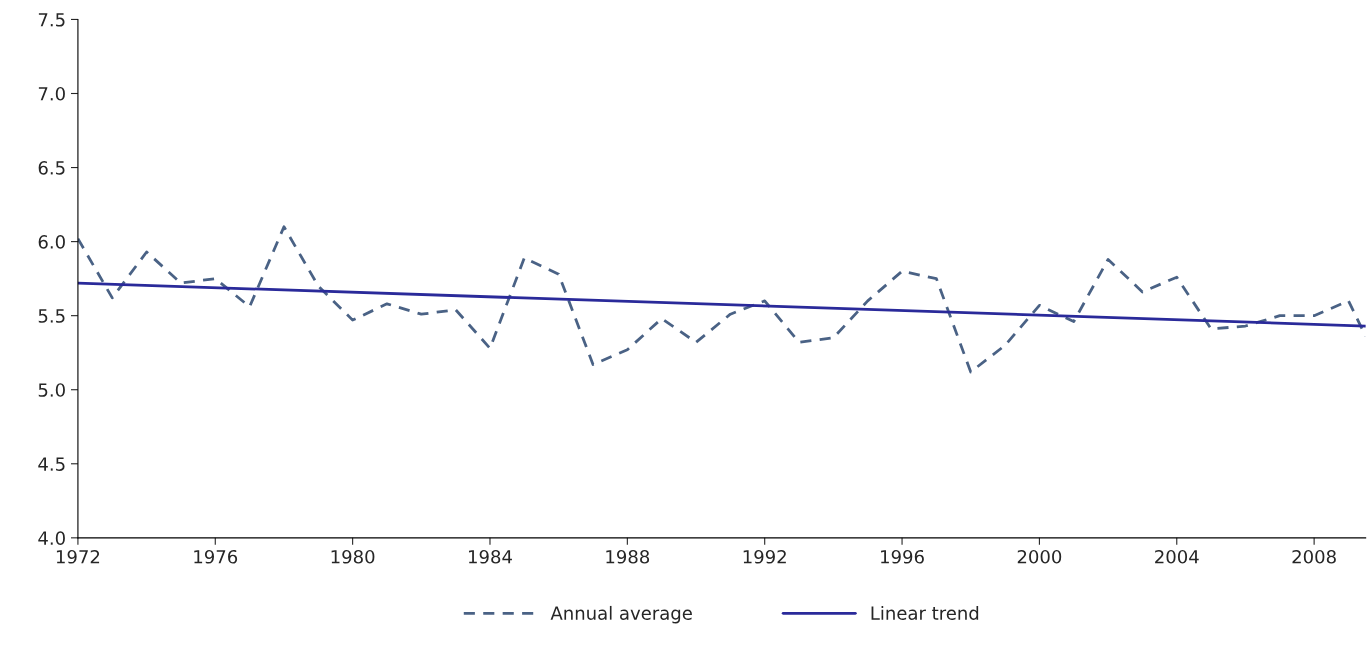 This screenshot has width=1367, height=648. What do you see at coordinates (1039, 556) in the screenshot?
I see `x-tick-label: 2000` at bounding box center [1039, 556].